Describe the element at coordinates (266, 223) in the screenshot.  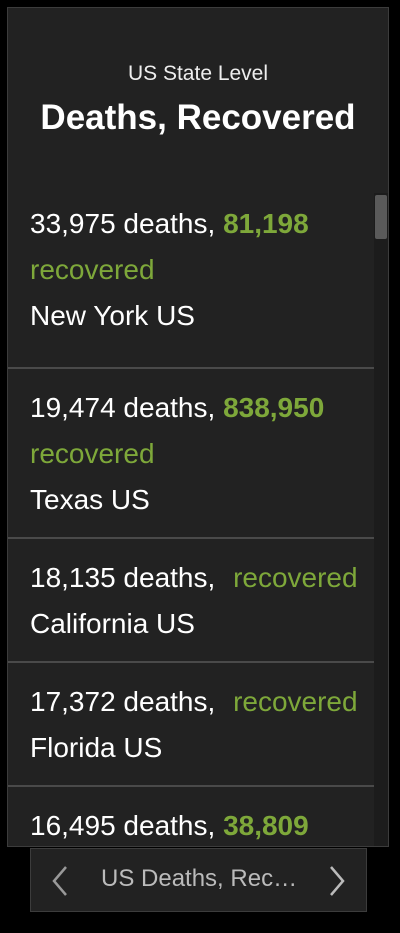
I see `recovered-value: 81,198` at that location.